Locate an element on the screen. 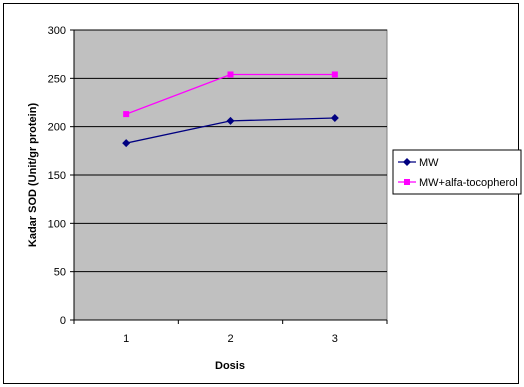 This screenshot has height=387, width=524. x-tick-label: 2 is located at coordinates (230, 339).